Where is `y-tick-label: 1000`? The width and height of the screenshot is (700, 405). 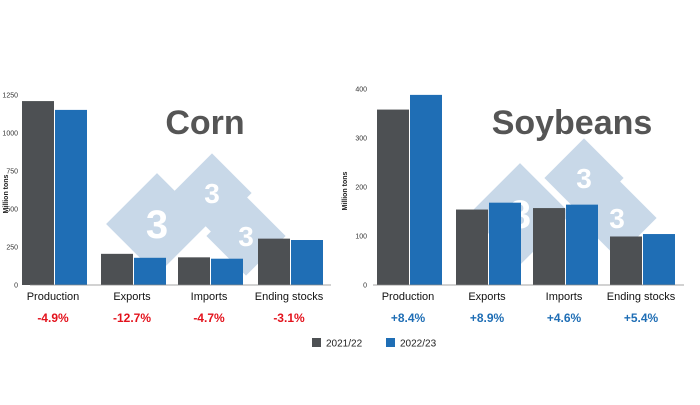 y-tick-label: 1000 is located at coordinates (10, 134).